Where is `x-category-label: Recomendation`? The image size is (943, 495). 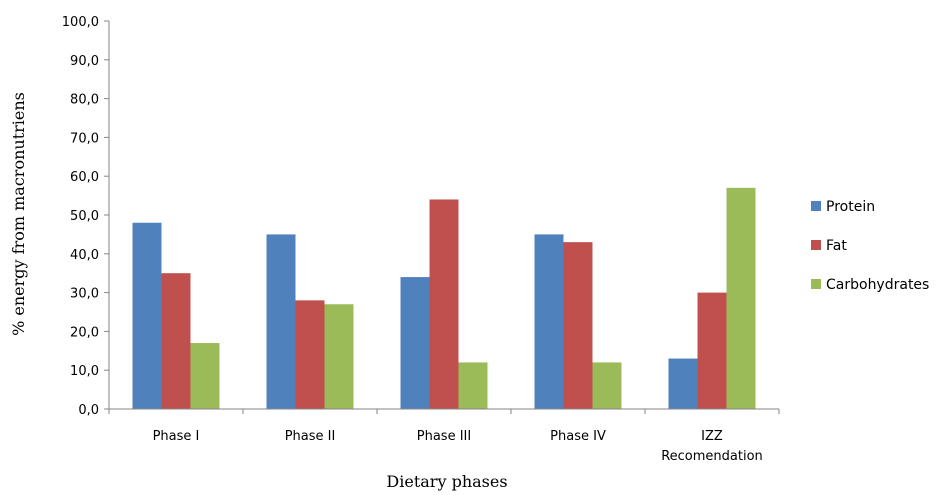
x-category-label: Recomendation is located at coordinates (712, 456).